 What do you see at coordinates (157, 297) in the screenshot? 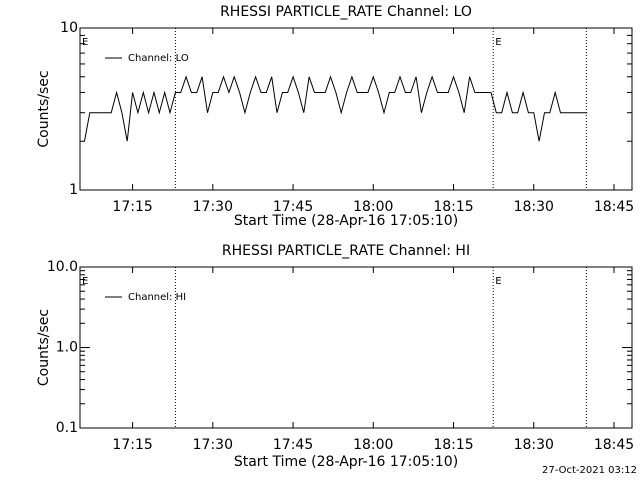
I see `legend-label: Channel: HI` at bounding box center [157, 297].